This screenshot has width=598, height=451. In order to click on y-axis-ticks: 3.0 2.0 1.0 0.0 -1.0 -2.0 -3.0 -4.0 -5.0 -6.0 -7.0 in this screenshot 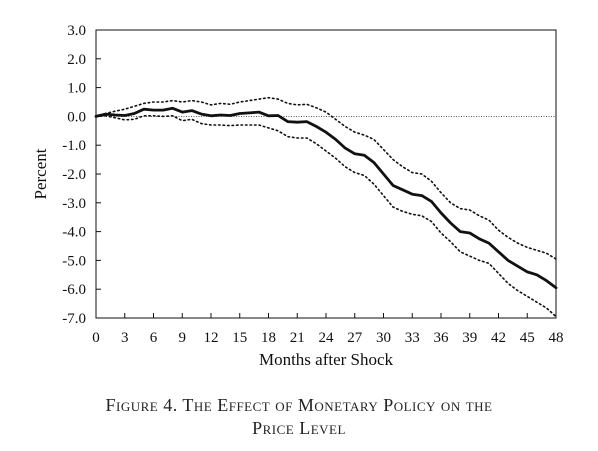, I will do `click(81, 175)`.